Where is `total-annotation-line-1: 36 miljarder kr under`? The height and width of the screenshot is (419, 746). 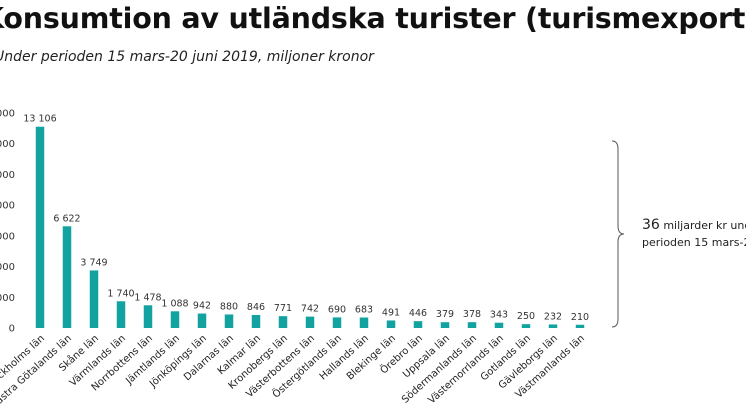
total-annotation-line-1: 36 miljarder kr under is located at coordinates (694, 225).